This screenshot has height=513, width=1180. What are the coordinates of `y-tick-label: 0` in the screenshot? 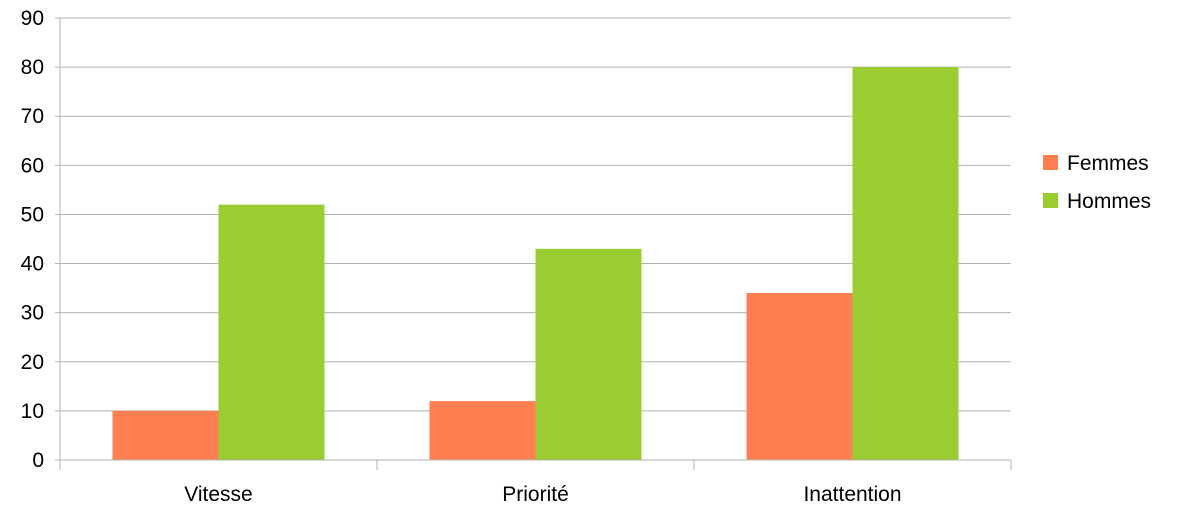 It's located at (38, 460).